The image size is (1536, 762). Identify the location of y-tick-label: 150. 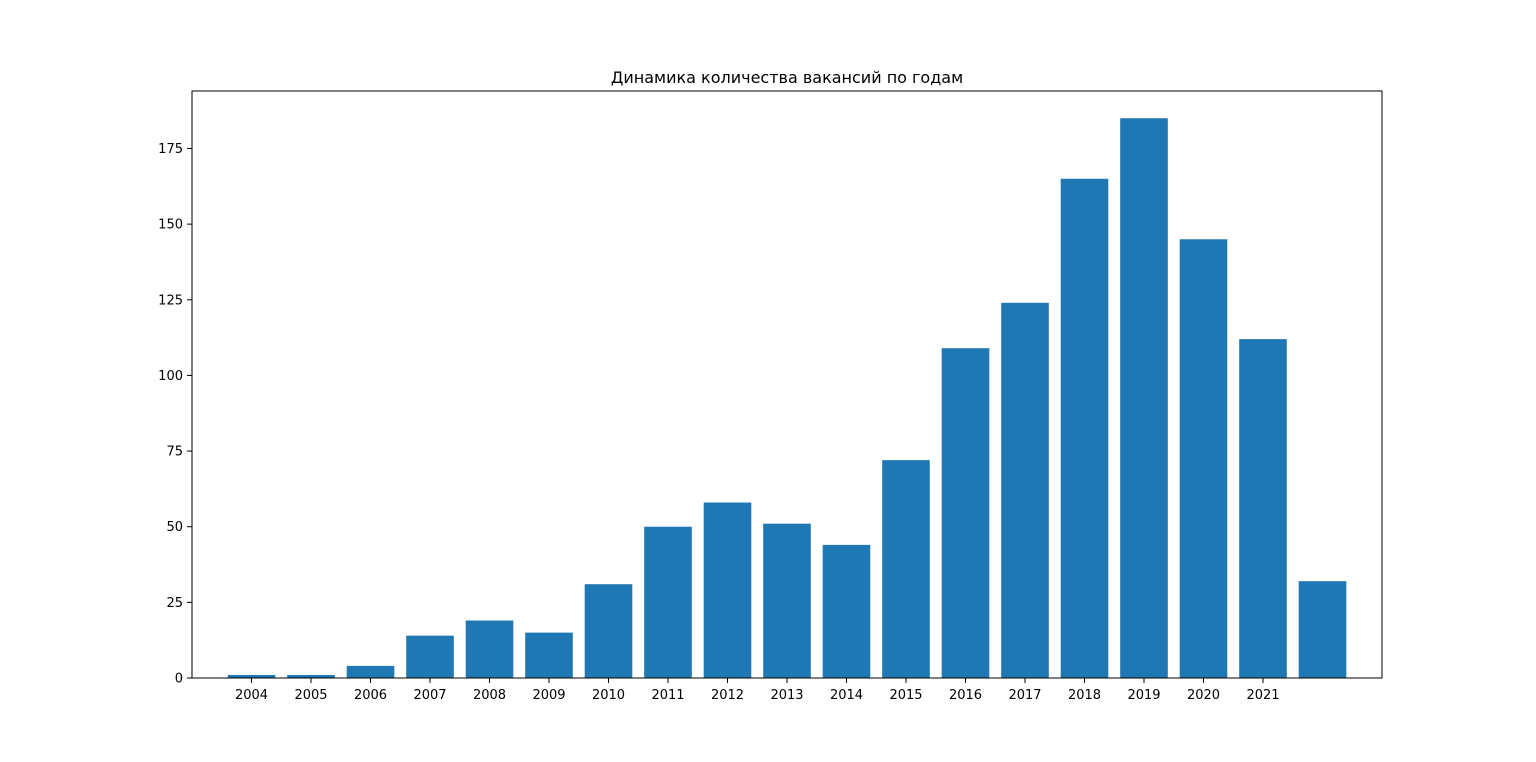
(170, 225).